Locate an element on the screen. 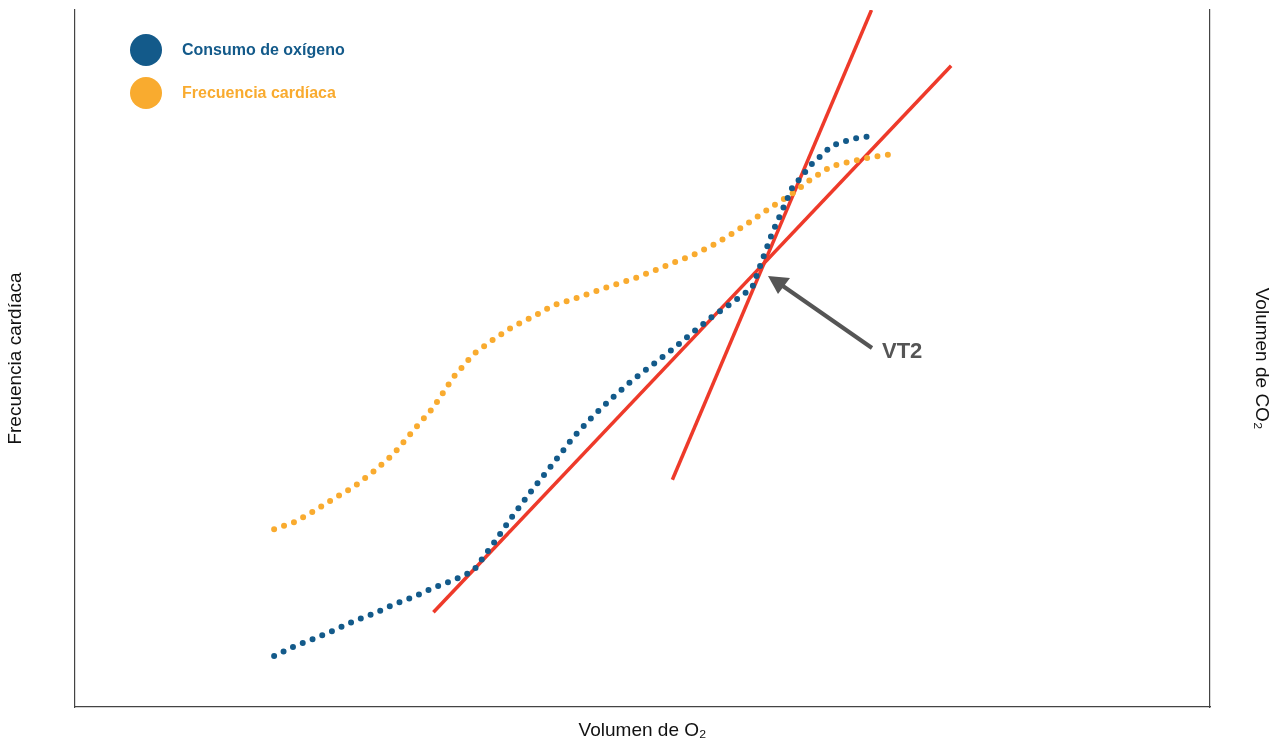 This screenshot has width=1277, height=746. x-axis-title: Volumen de O₂ is located at coordinates (642, 729).